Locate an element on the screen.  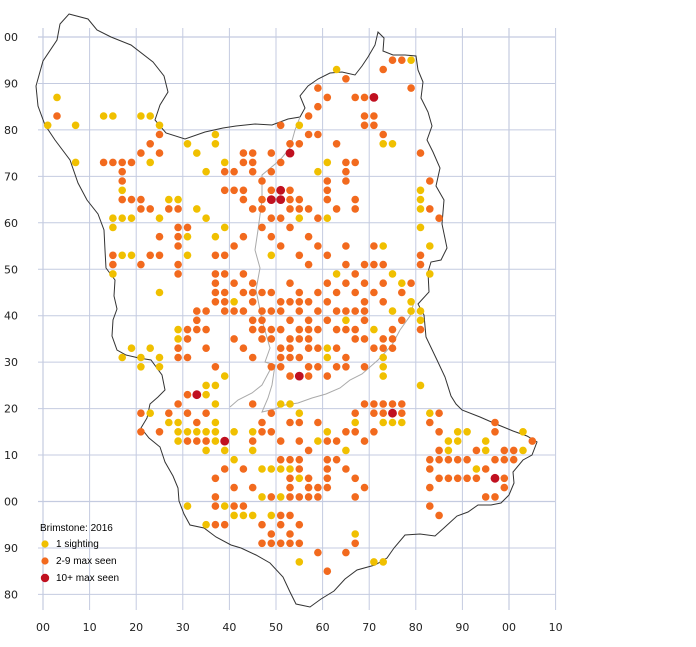
record-dot-10-plus is located at coordinates (290, 153).